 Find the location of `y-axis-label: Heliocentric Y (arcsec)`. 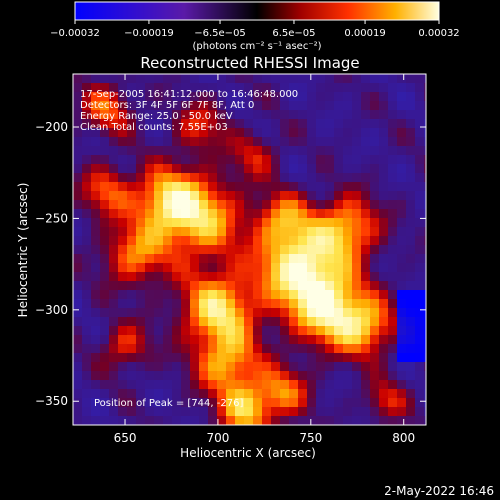

y-axis-label: Heliocentric Y (arcsec) is located at coordinates (23, 250).